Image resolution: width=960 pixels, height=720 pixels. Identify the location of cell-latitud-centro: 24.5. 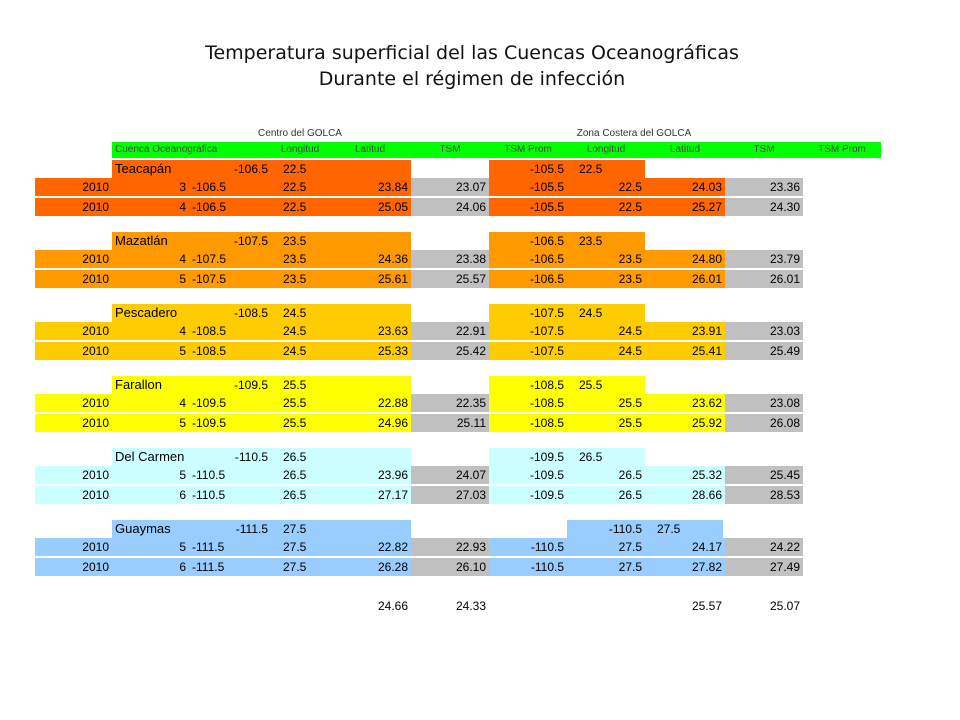
(300, 351).